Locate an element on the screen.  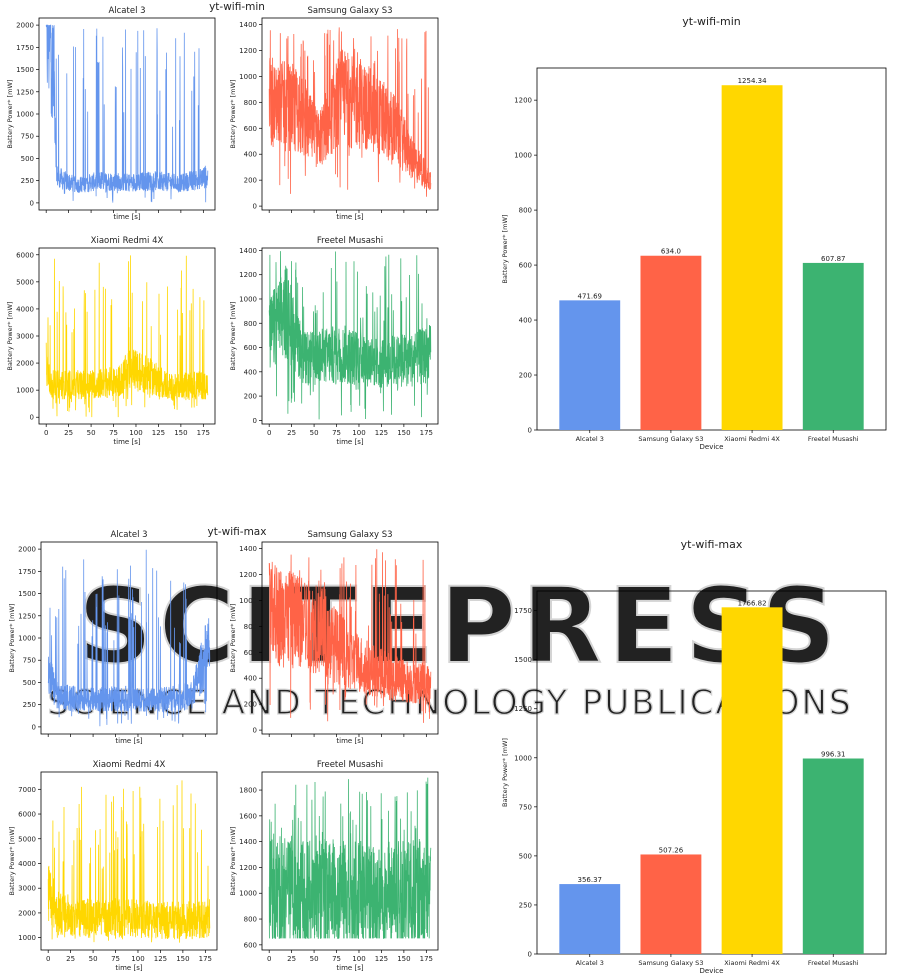
bar-value-label: 507.26 is located at coordinates (671, 850).